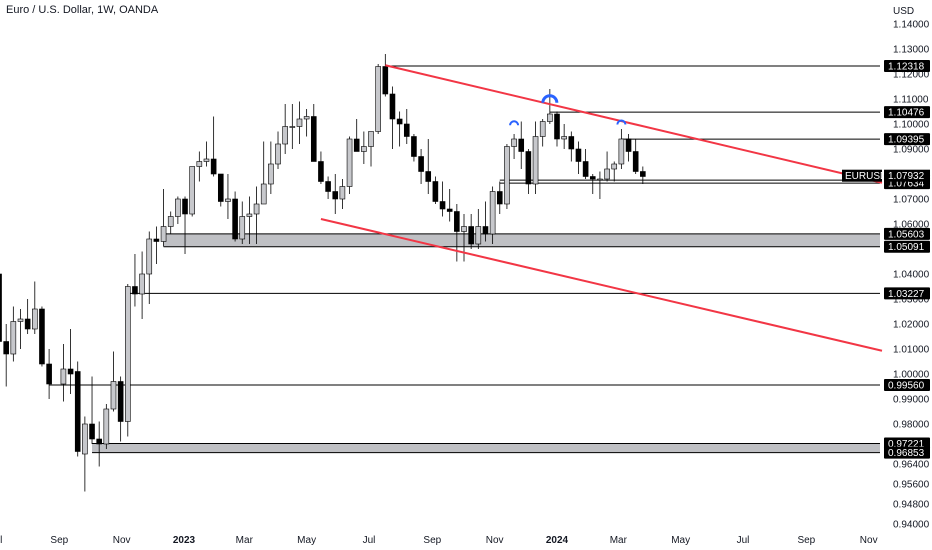  Describe the element at coordinates (911, 25) in the screenshot. I see `price-tick-label: 1.14000` at that location.